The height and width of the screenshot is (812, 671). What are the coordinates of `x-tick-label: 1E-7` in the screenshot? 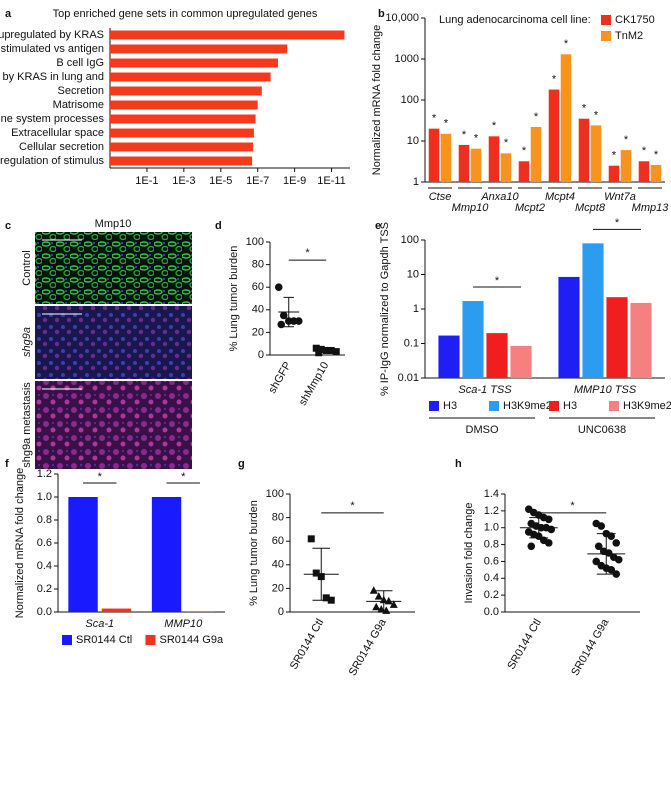 It's located at (257, 181).